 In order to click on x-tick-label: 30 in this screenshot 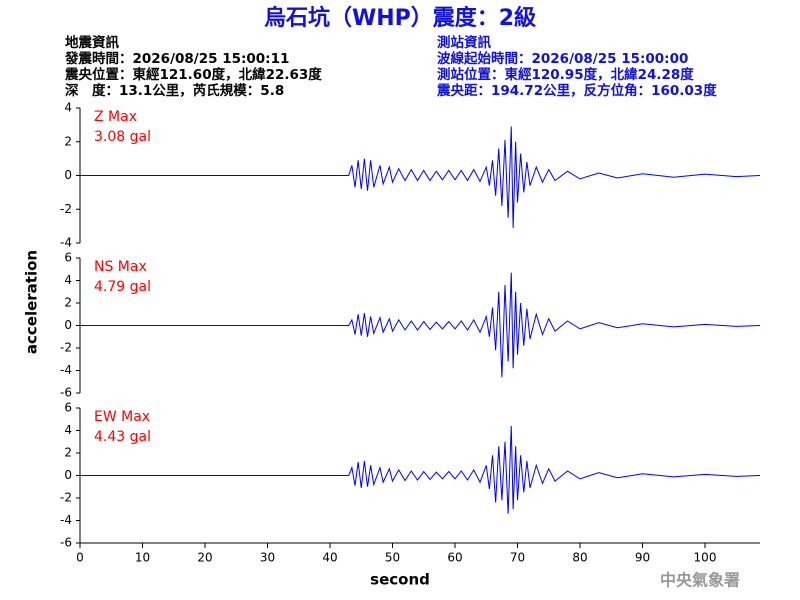, I will do `click(267, 558)`.